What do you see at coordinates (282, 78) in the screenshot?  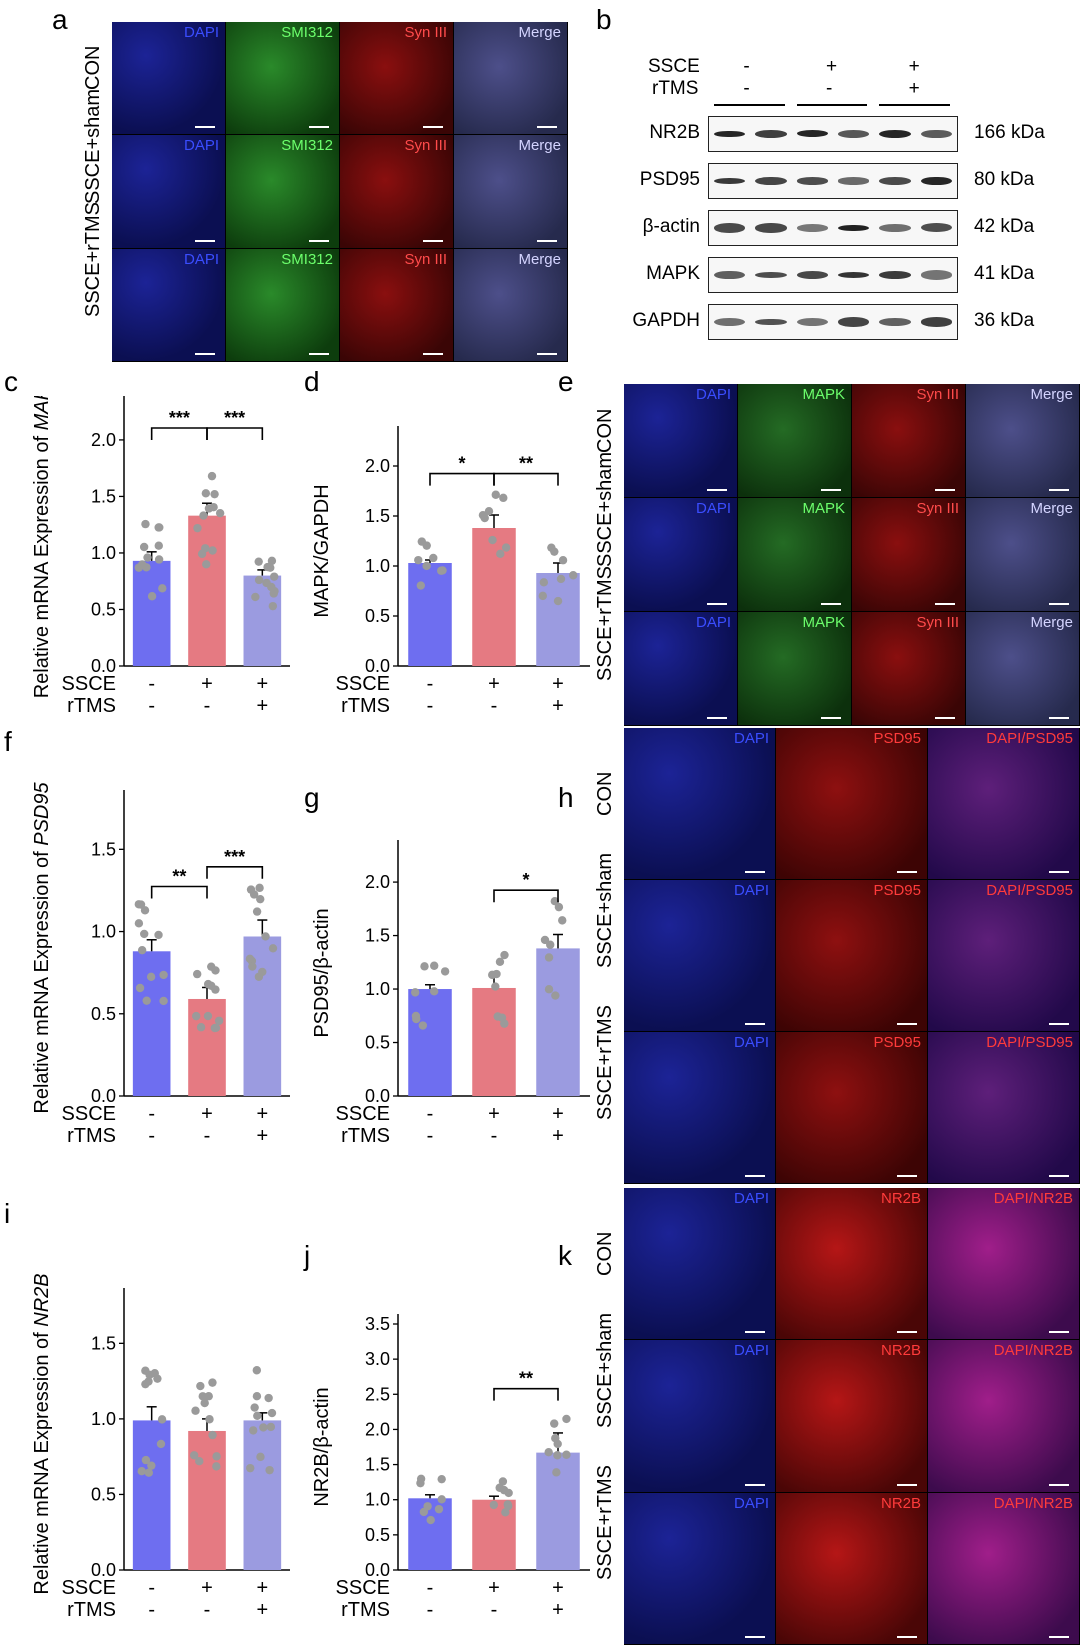 I see `micrograph-panel_a-0-1: SMI312` at bounding box center [282, 78].